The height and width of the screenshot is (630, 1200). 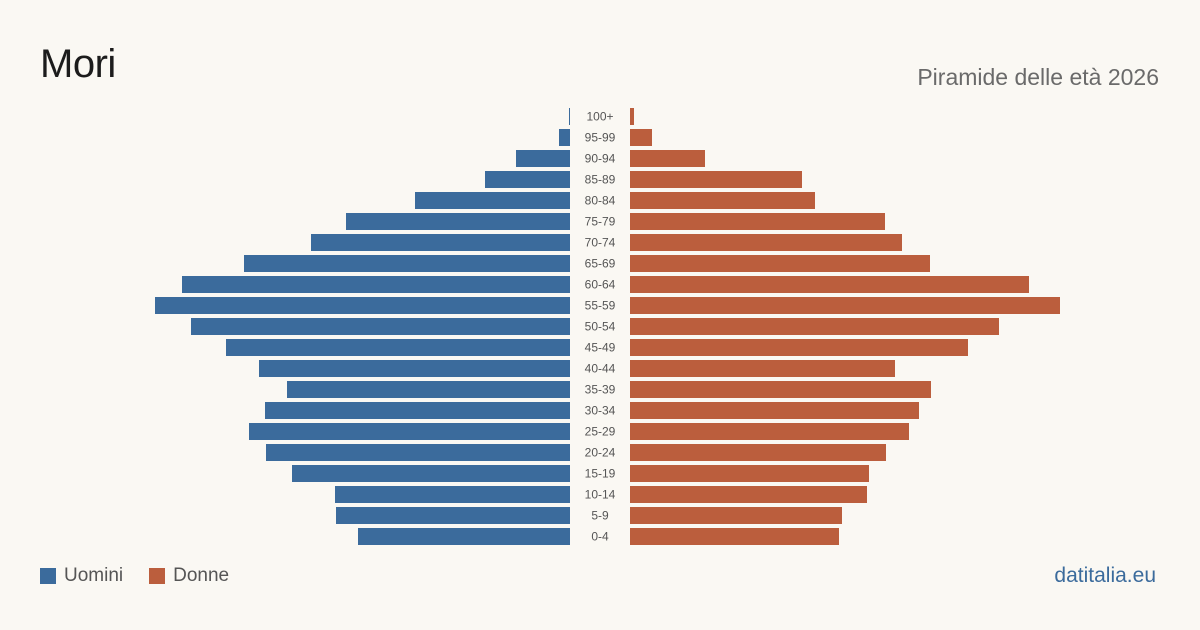 I want to click on legend-item-women: Donne, so click(x=189, y=576).